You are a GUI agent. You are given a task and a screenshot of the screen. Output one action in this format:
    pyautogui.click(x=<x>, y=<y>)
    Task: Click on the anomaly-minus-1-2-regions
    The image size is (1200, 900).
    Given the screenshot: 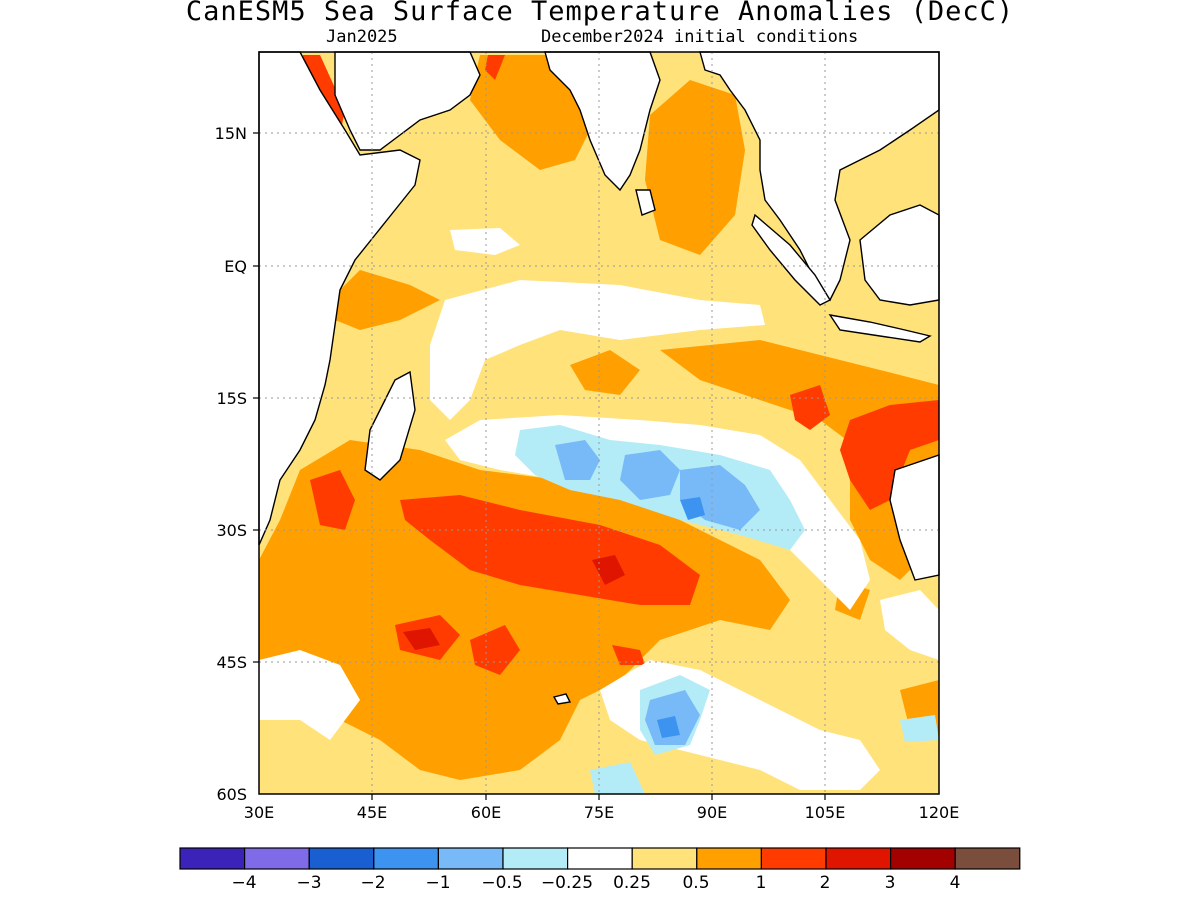 What is the action you would take?
    pyautogui.click(x=681, y=617)
    